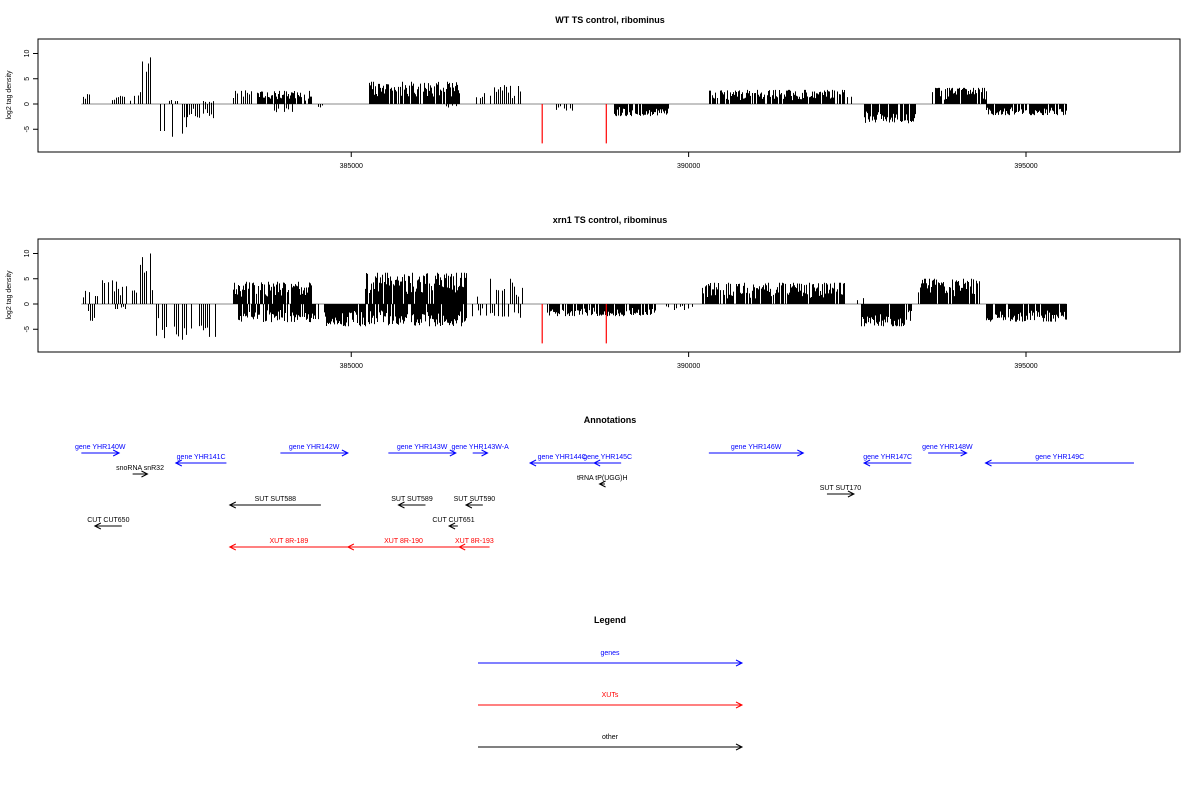 The height and width of the screenshot is (800, 1200). Describe the element at coordinates (201, 457) in the screenshot. I see `feature-label: gene YHR141C` at that location.